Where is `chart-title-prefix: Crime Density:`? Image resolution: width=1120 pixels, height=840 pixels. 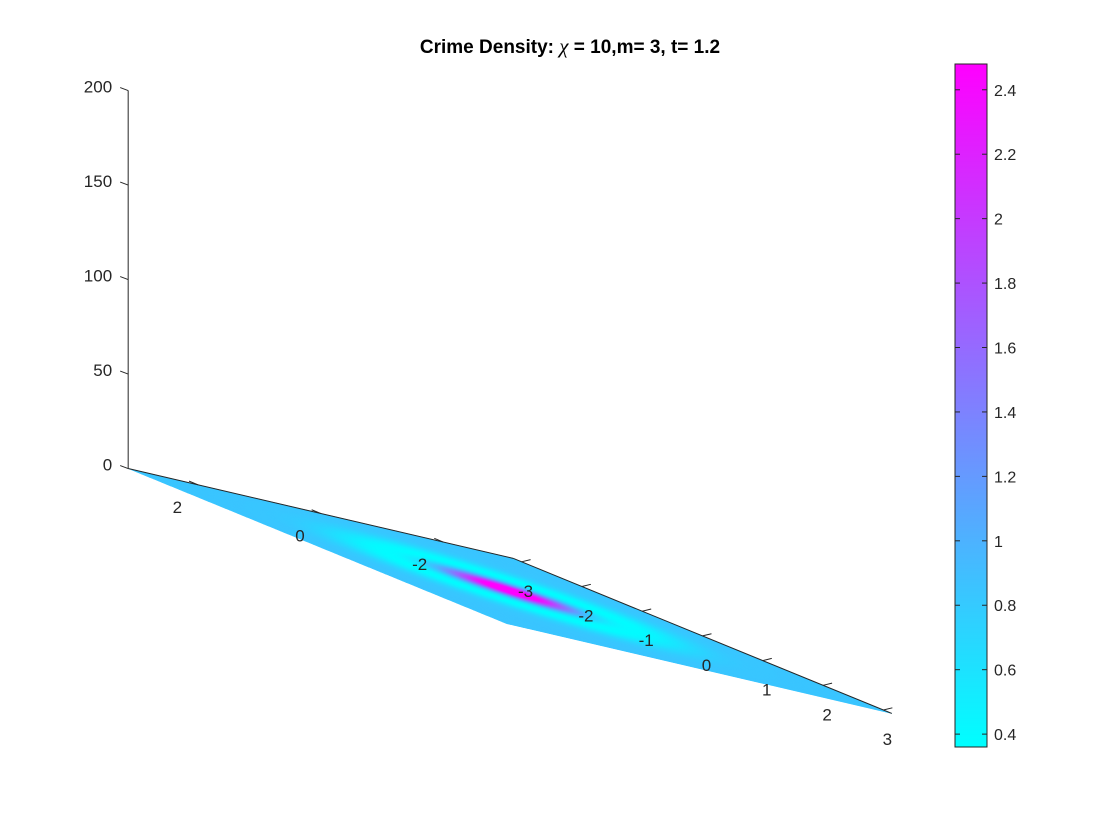
chart-title-prefix: Crime Density: is located at coordinates (489, 47).